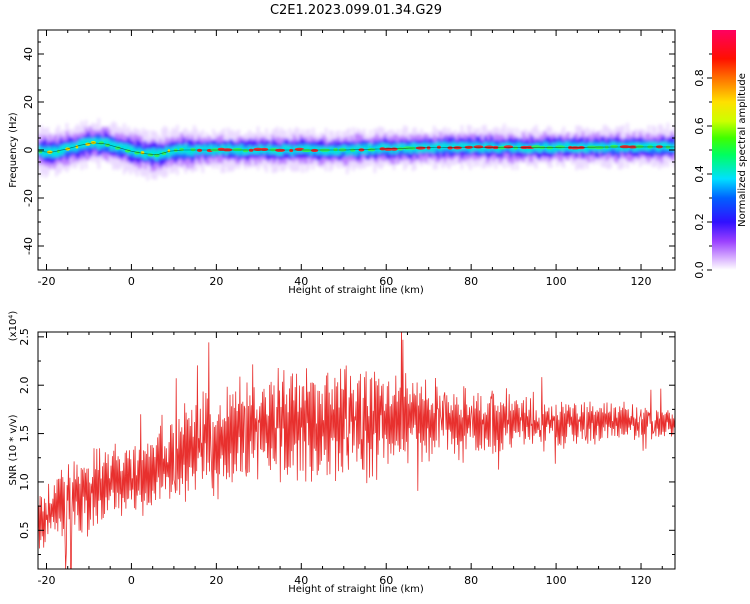 The image size is (750, 604). Describe the element at coordinates (24, 434) in the screenshot. I see `snr-y-tick-label: 1.5` at that location.